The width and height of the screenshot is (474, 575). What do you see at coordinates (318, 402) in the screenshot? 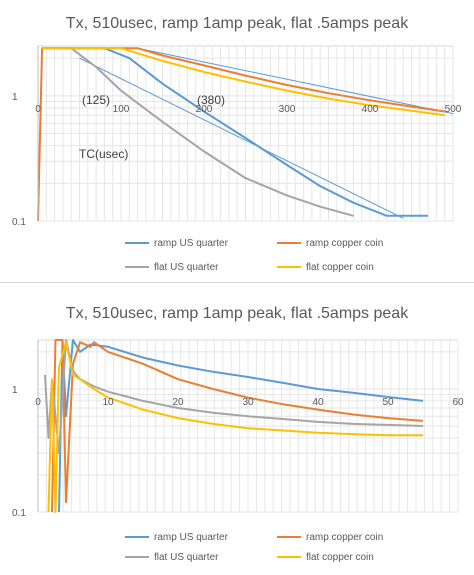
I see `x-tick-label: 40` at bounding box center [318, 402].